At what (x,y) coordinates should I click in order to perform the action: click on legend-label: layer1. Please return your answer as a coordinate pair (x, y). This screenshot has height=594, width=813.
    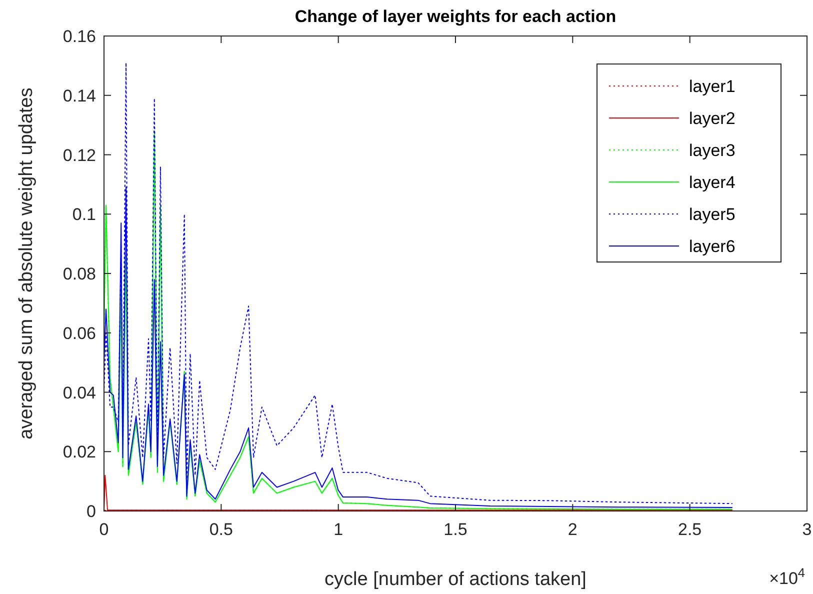
    Looking at the image, I should click on (712, 86).